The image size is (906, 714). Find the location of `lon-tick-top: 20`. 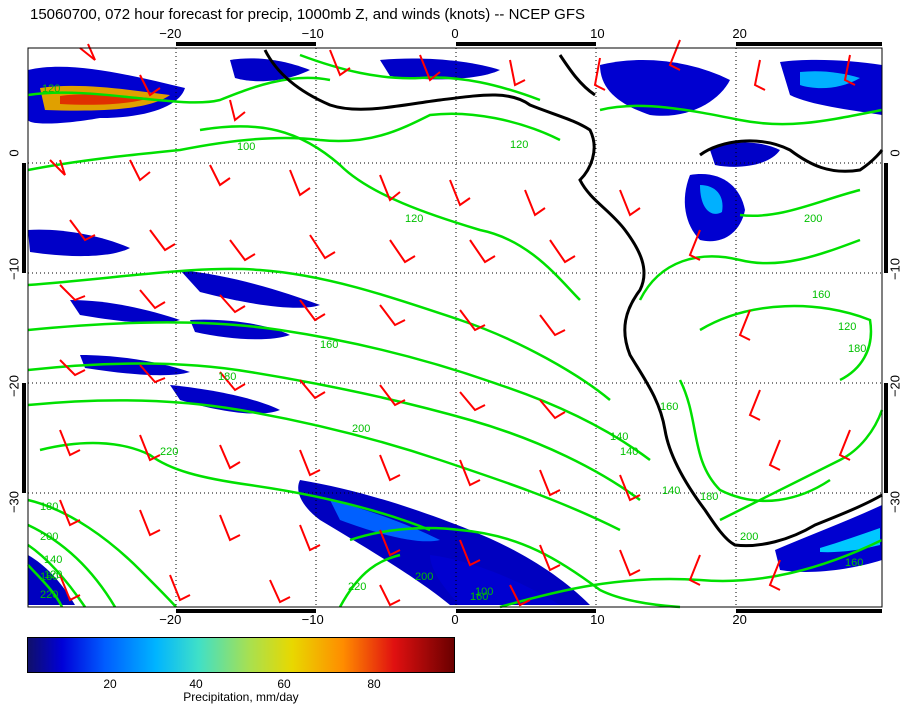

lon-tick-top: 20 is located at coordinates (739, 33).